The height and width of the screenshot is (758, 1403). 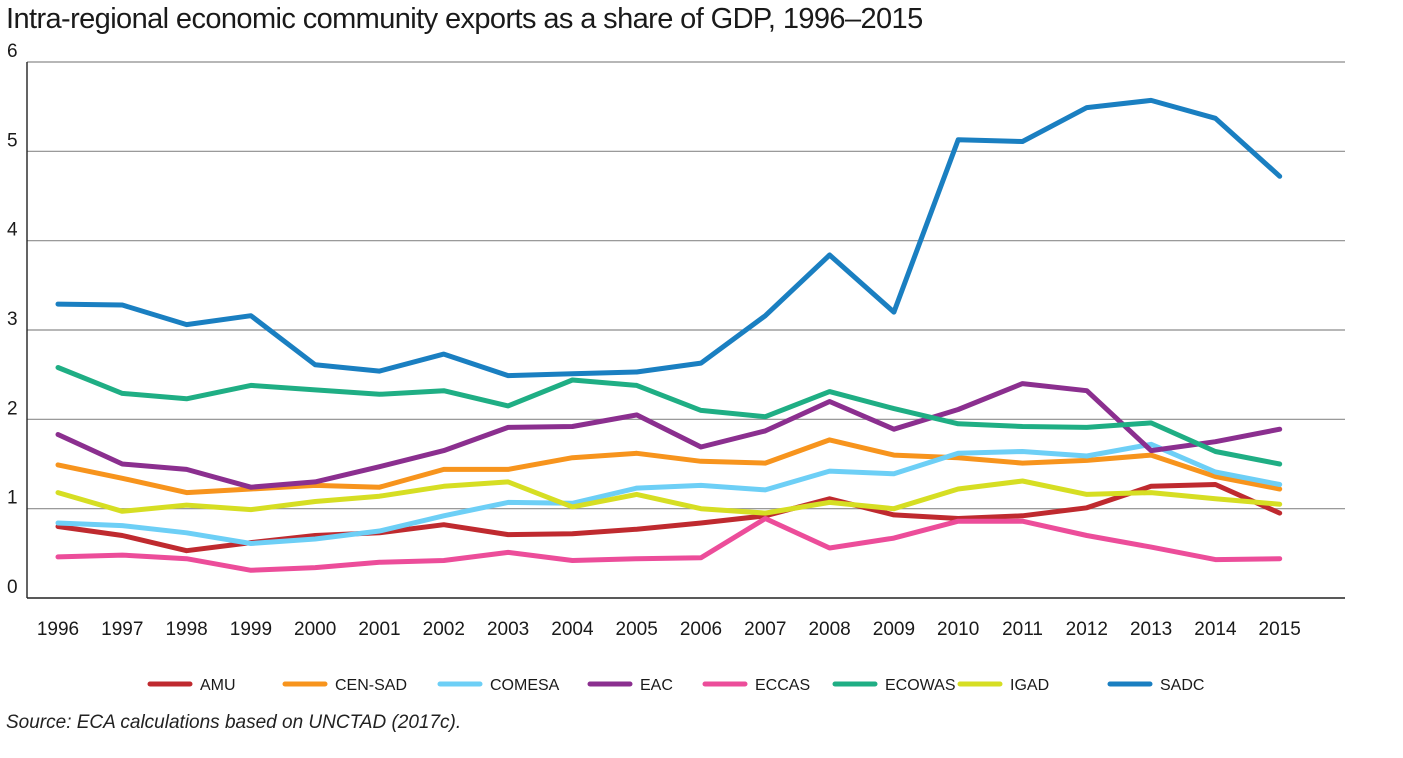 What do you see at coordinates (379, 629) in the screenshot?
I see `x-tick-label: 2001` at bounding box center [379, 629].